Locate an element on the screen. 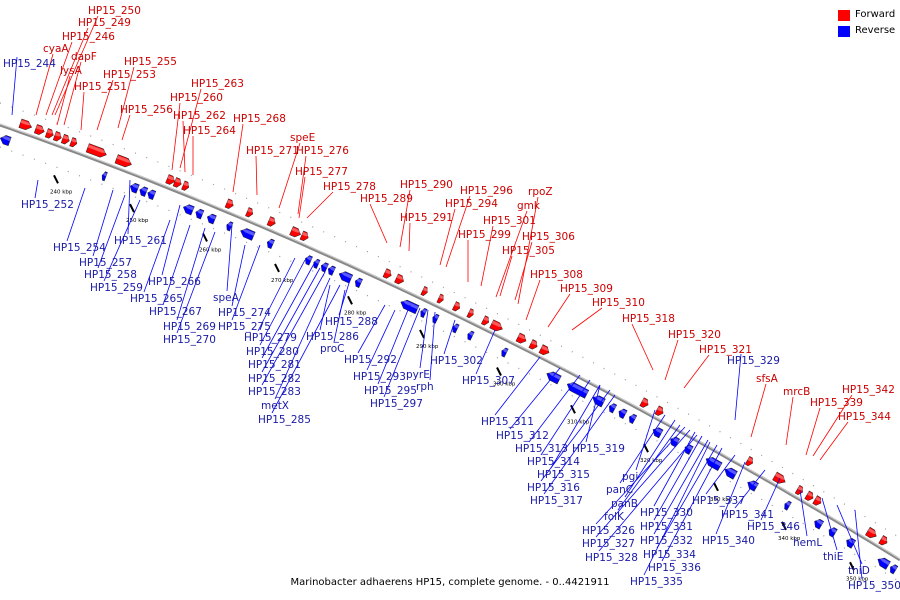 This screenshot has width=900, height=600. gene-label-hp15-312: HP15_312 is located at coordinates (522, 436).